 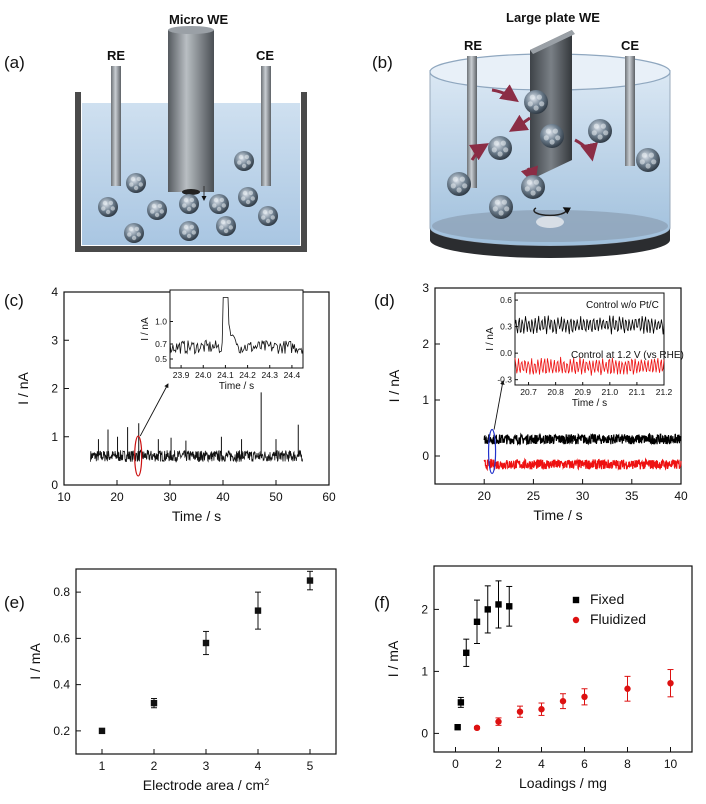 I want to click on beaker-wall, so click(x=191, y=172).